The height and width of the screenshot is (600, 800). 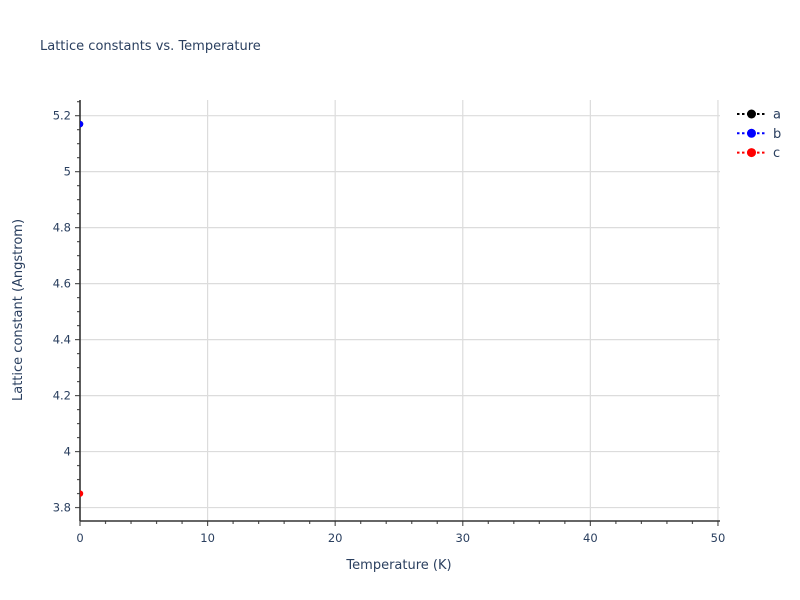 I want to click on y-tick-label: 4, so click(x=67, y=452).